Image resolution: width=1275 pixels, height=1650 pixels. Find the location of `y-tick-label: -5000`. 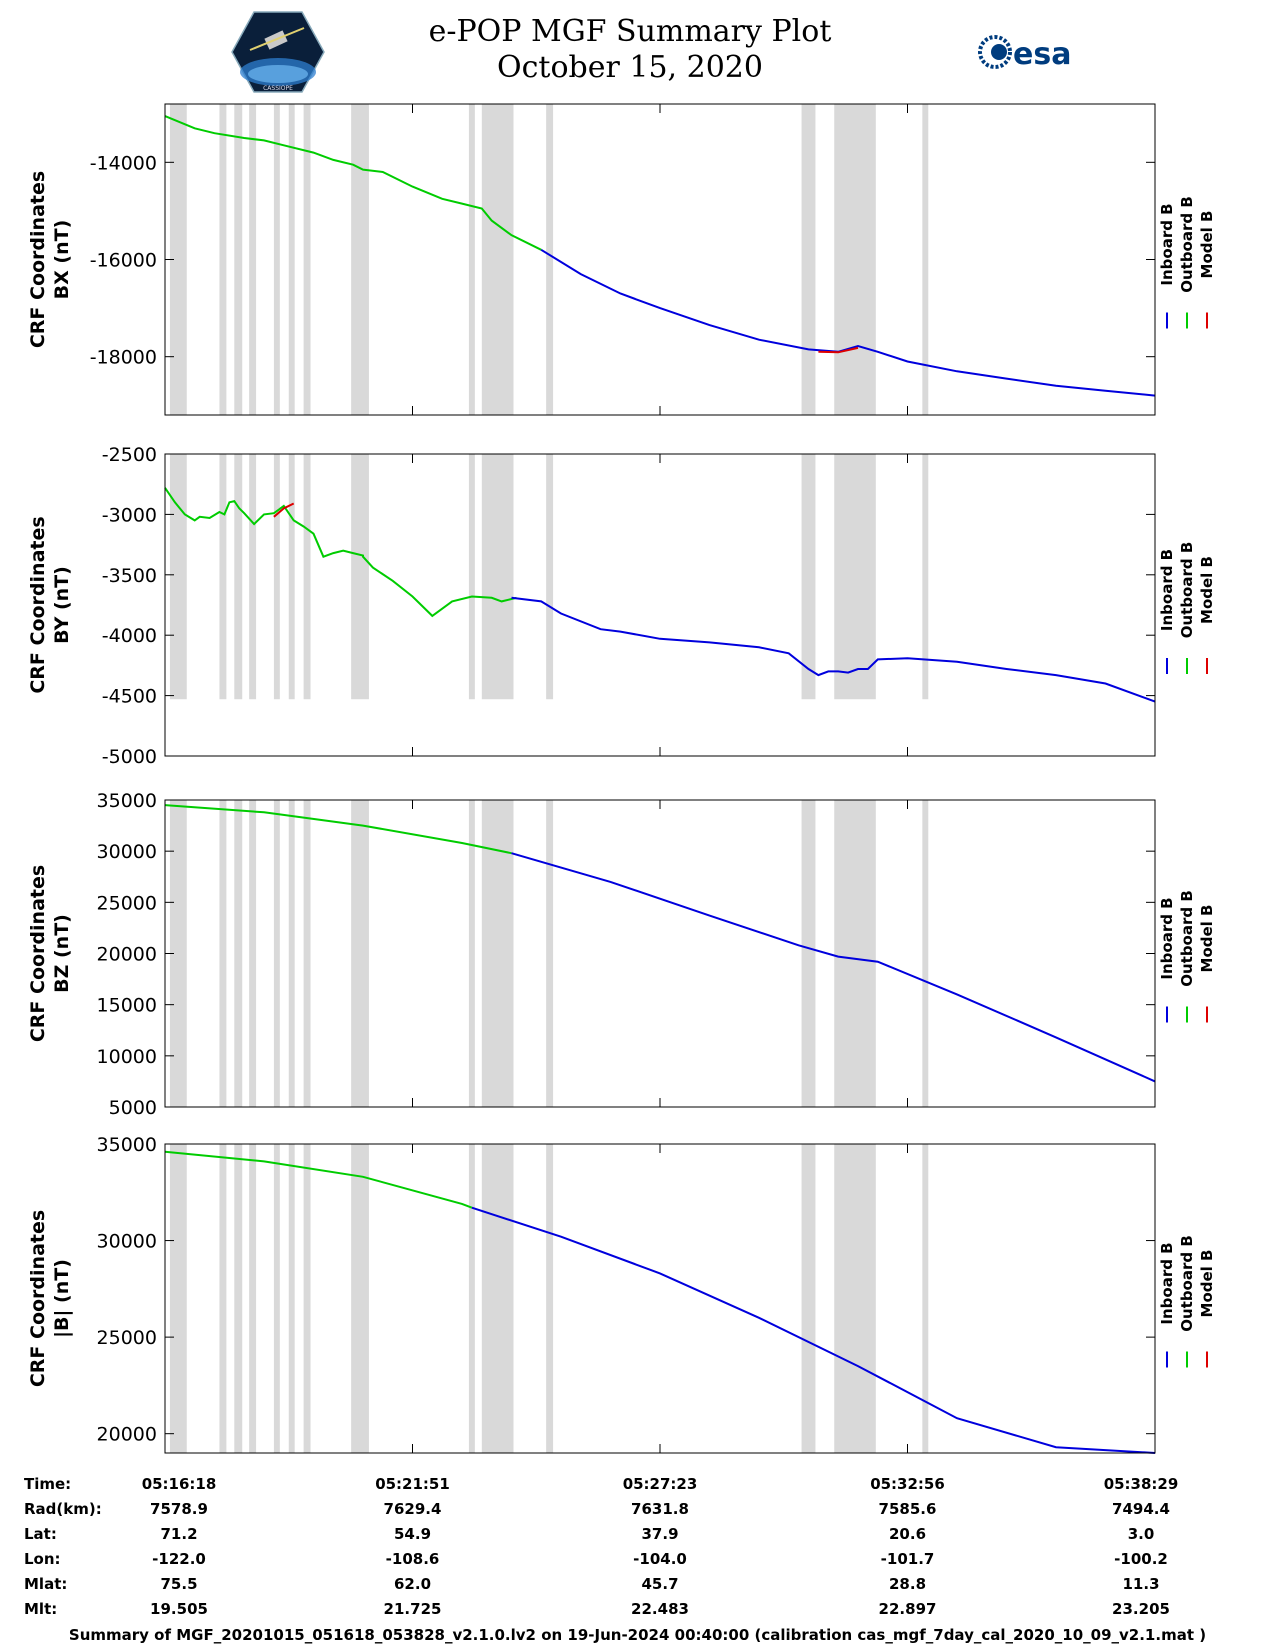

y-tick-label: -5000 is located at coordinates (129, 757).